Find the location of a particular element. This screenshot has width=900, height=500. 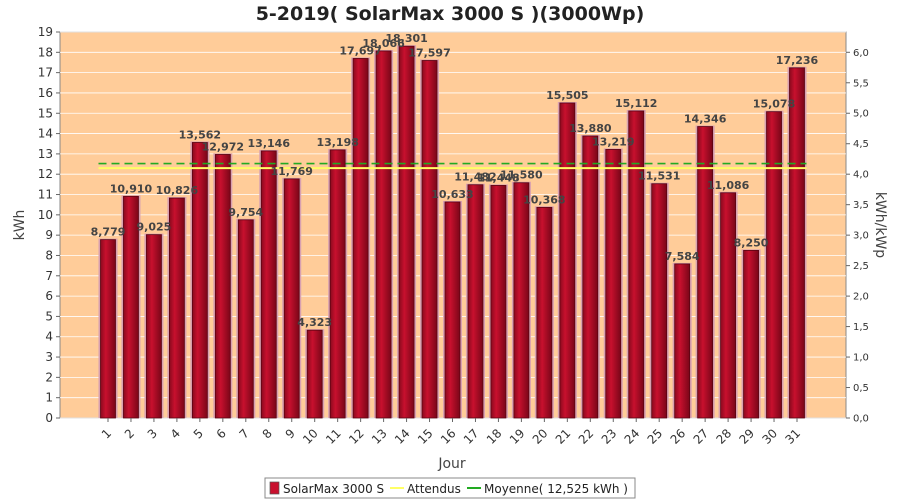

y-tick-label: 8 is located at coordinates (49, 255).